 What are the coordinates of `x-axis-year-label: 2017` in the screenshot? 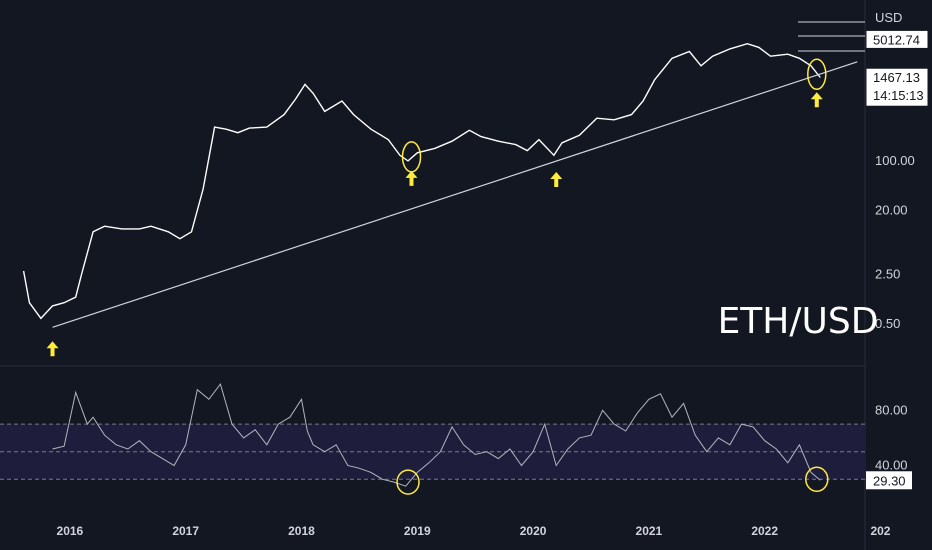 It's located at (185, 531).